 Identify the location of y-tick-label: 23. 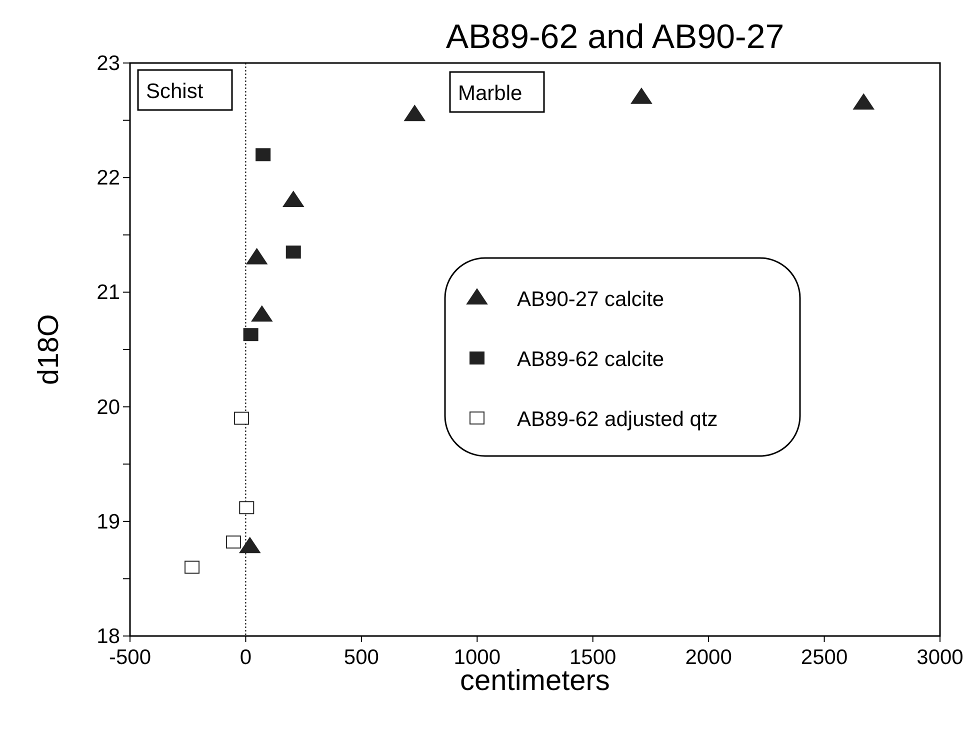
(108, 63).